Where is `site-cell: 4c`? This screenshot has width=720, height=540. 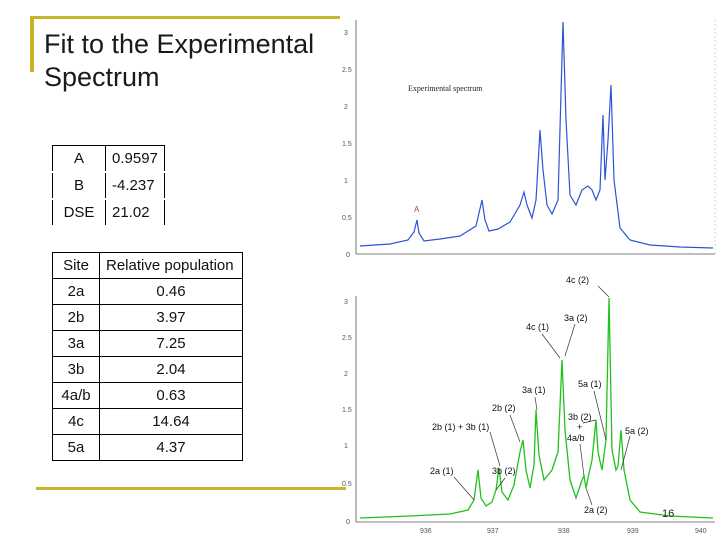 site-cell: 4c is located at coordinates (76, 421).